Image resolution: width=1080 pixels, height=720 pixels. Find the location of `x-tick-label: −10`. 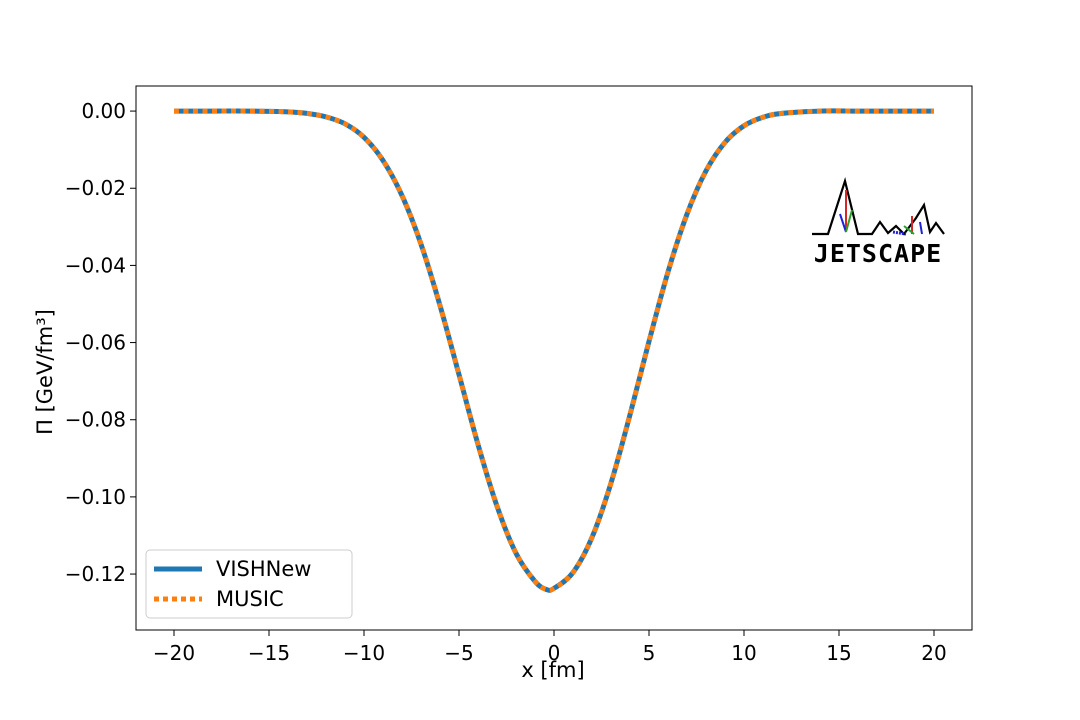

x-tick-label: −10 is located at coordinates (364, 653).